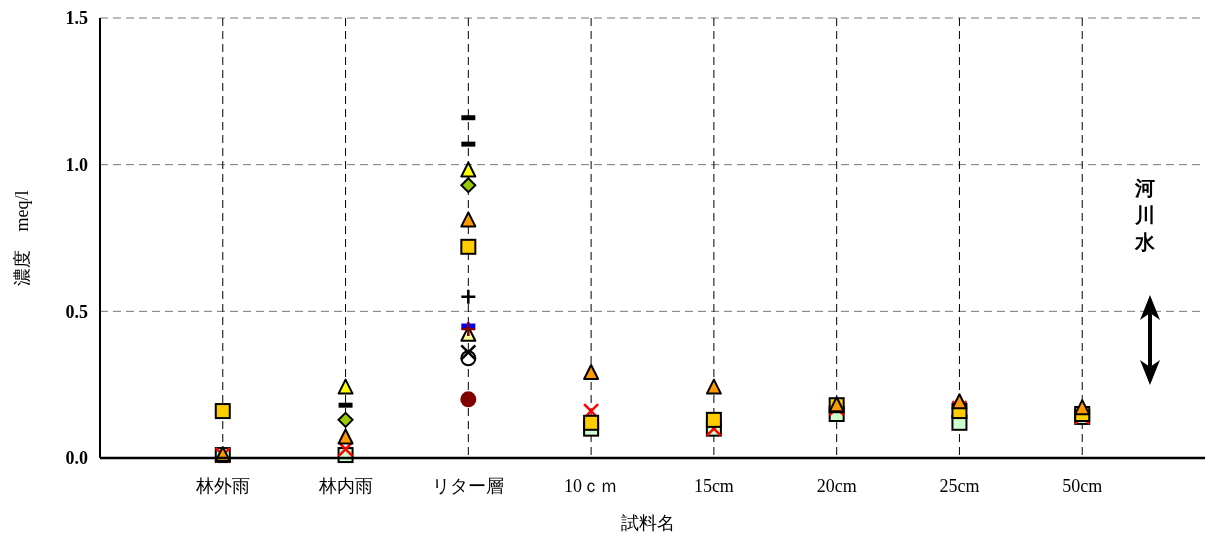 The height and width of the screenshot is (537, 1210). I want to click on x-tick-label: 20cm, so click(836, 486).